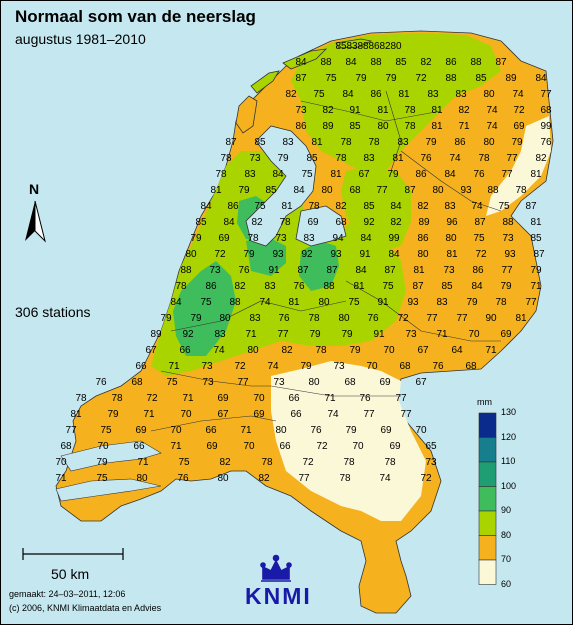 This screenshot has height=627, width=575. What do you see at coordinates (546, 126) in the screenshot?
I see `station-value: 99` at bounding box center [546, 126].